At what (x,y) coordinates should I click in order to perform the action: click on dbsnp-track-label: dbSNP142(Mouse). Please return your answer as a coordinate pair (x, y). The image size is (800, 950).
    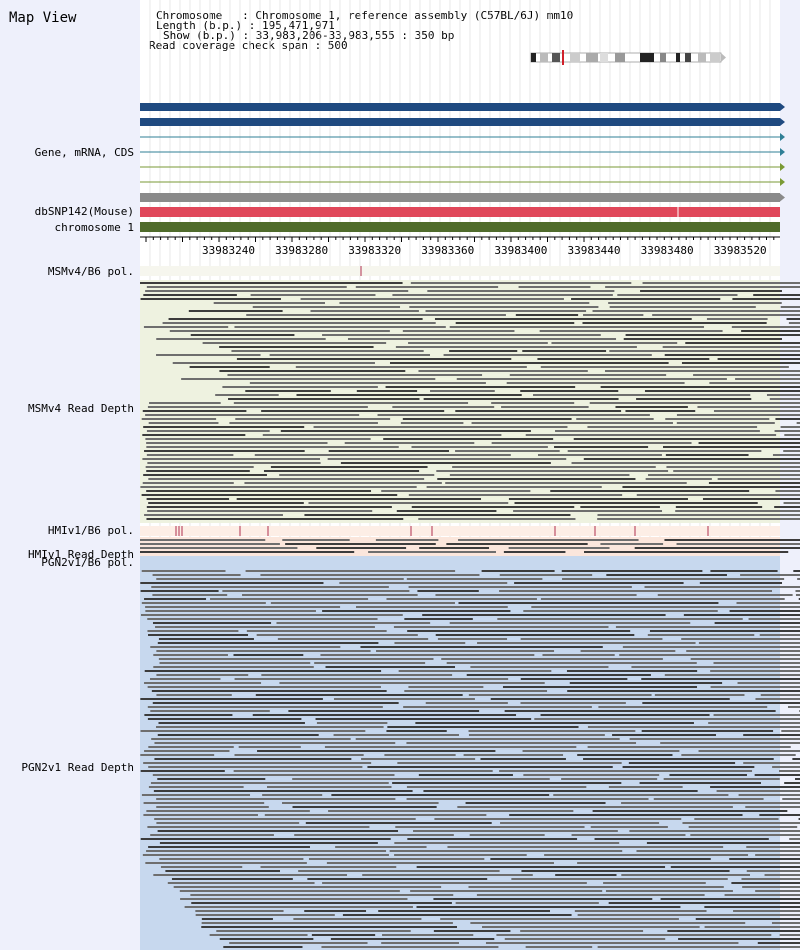
    Looking at the image, I should click on (84, 211).